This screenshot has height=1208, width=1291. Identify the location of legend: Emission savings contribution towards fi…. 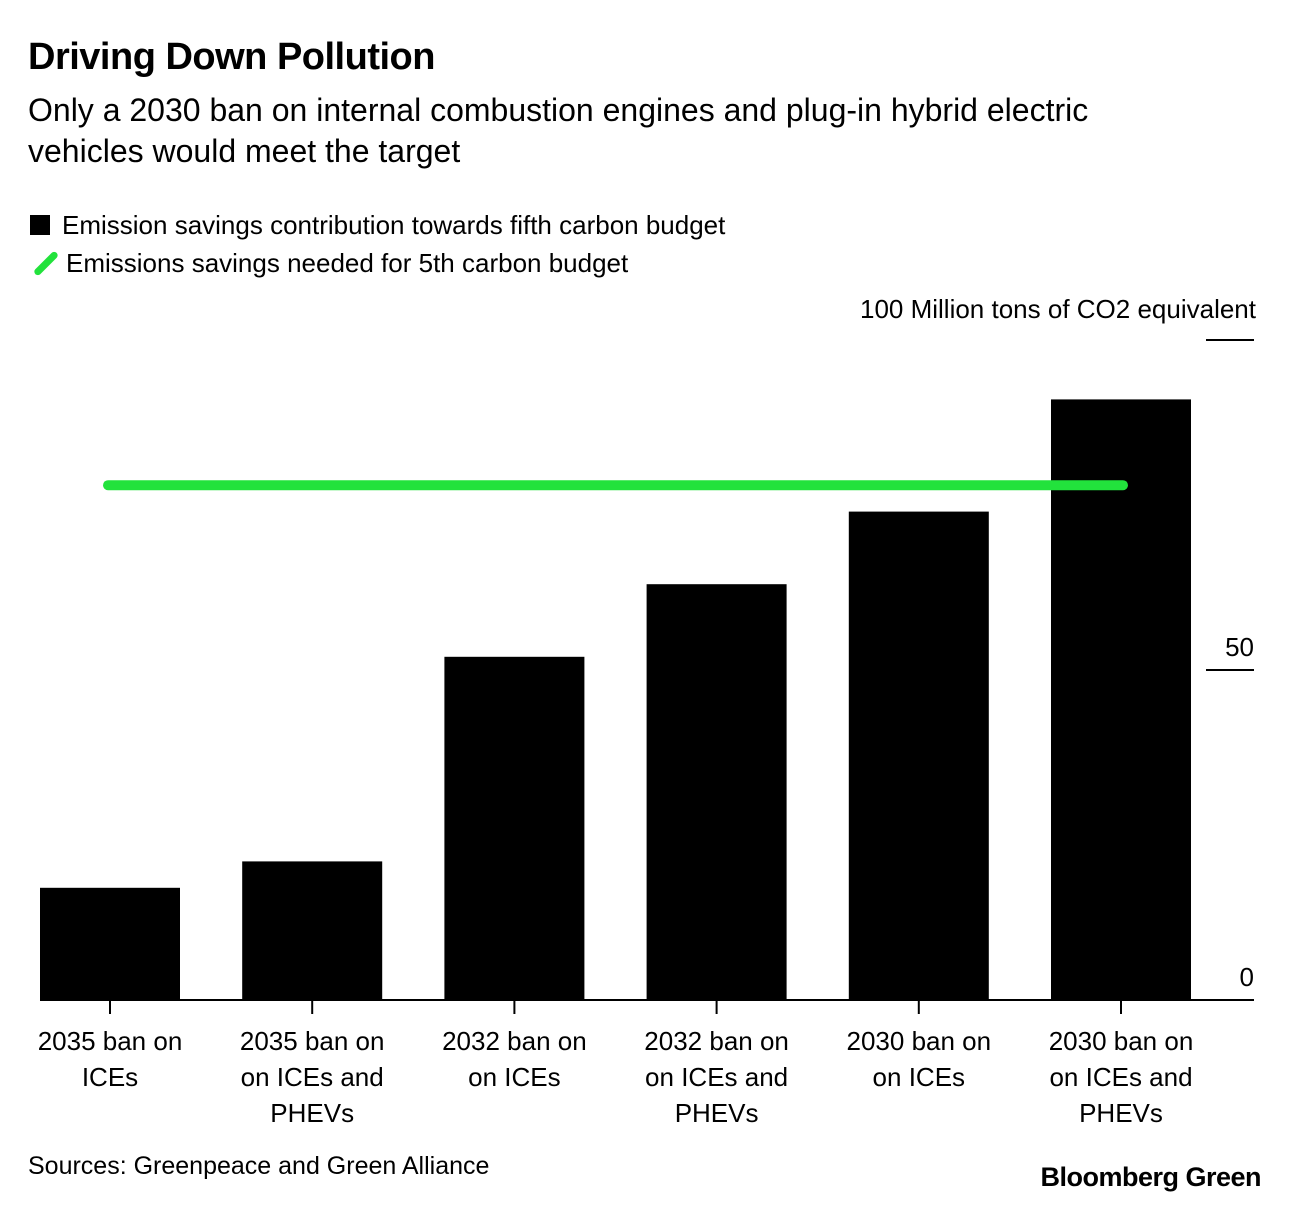
(377, 244).